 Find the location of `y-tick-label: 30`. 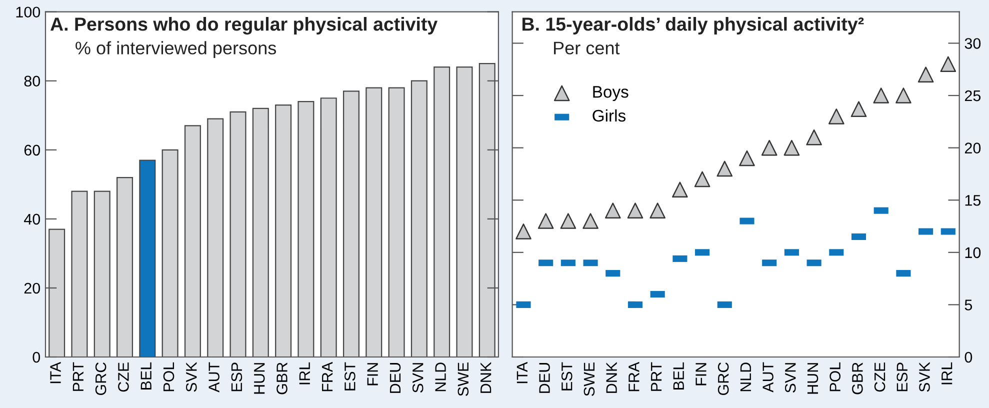

y-tick-label: 30 is located at coordinates (972, 43).